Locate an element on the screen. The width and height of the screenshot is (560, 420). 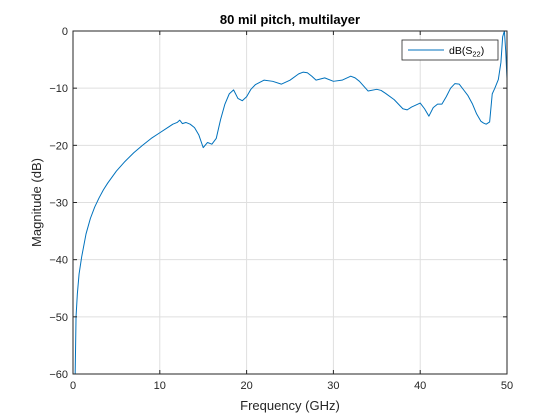
x-tick-label: 30 is located at coordinates (333, 386).